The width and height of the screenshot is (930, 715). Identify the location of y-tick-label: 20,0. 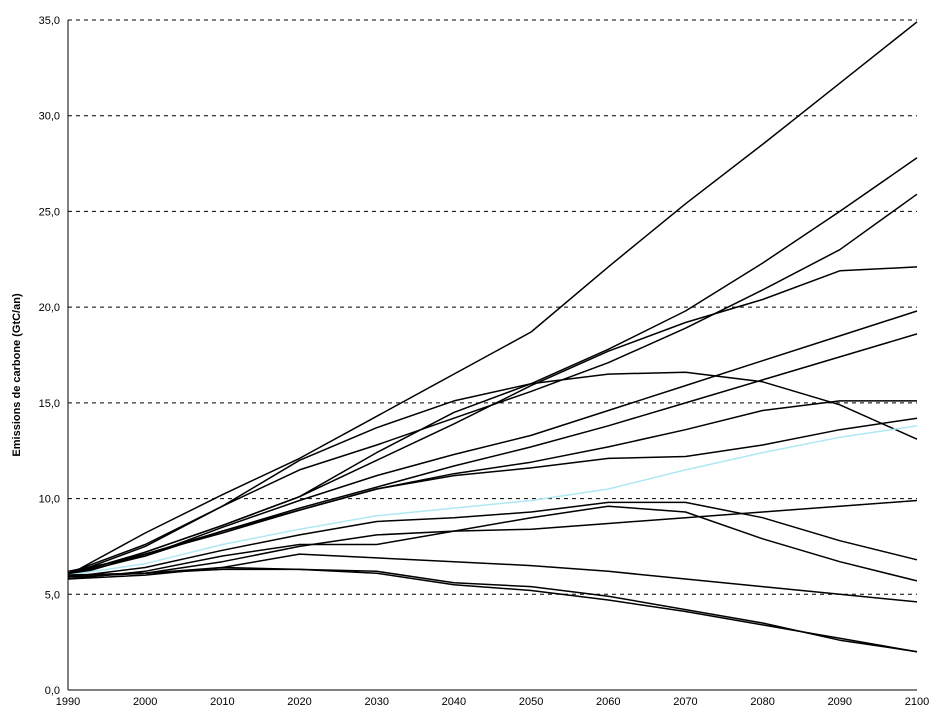
(49, 308).